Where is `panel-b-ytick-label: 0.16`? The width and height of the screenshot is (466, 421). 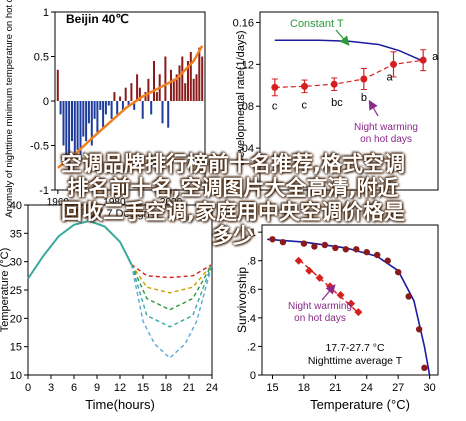 panel-b-ytick-label: 0.16 is located at coordinates (243, 23).